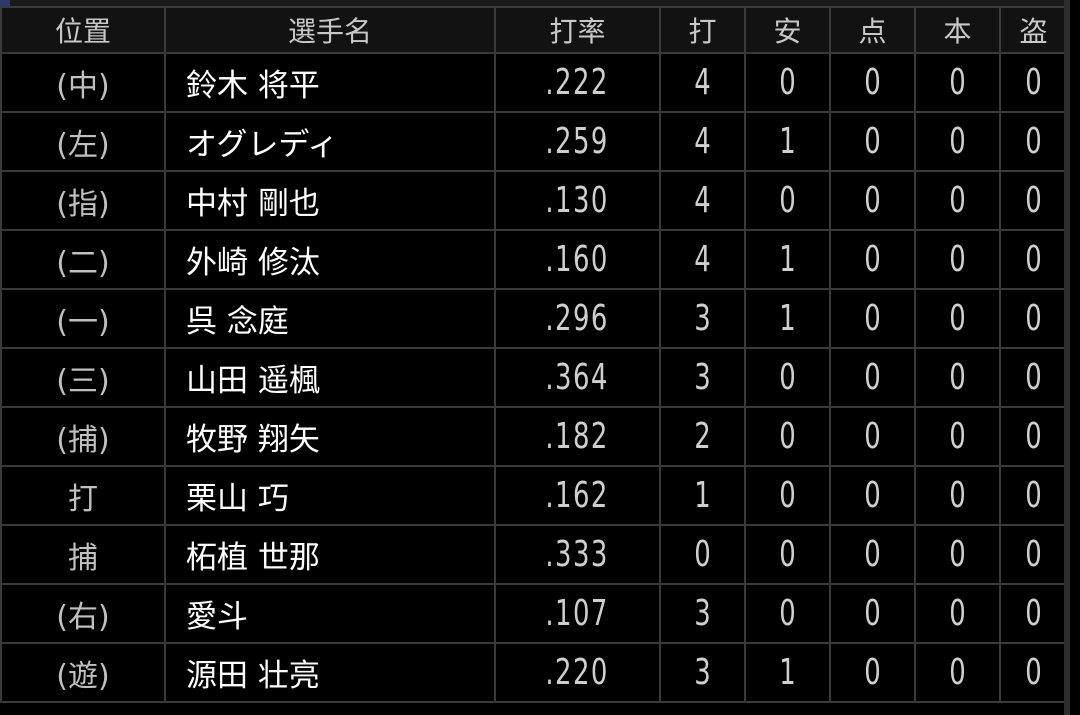 This screenshot has height=715, width=1080. I want to click on ab-cell: 0, so click(702, 554).